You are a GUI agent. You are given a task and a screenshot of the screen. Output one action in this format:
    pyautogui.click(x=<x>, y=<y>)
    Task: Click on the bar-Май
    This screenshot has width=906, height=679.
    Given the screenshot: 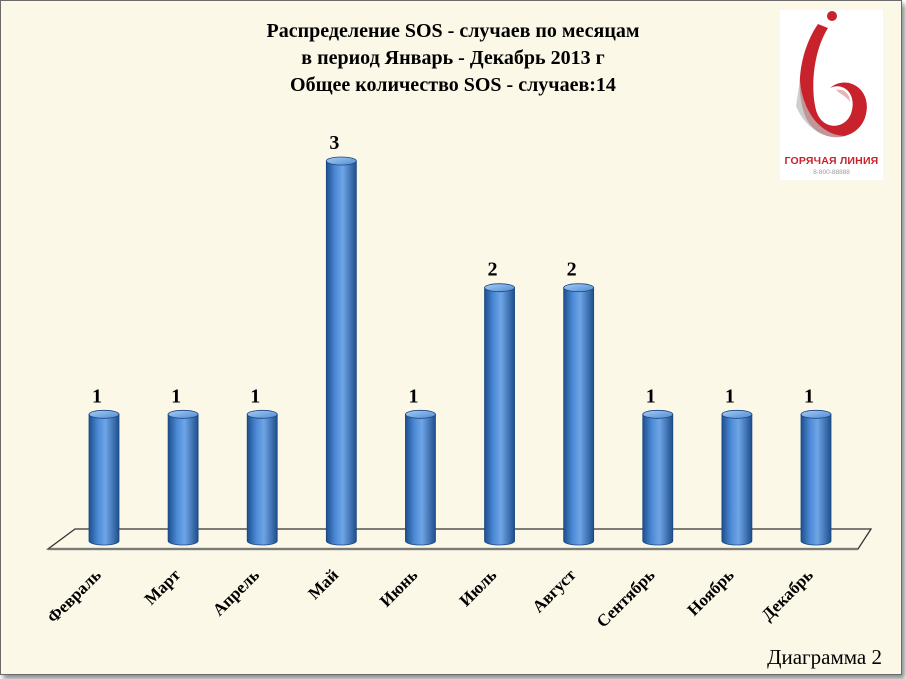 What is the action you would take?
    pyautogui.click(x=341, y=351)
    